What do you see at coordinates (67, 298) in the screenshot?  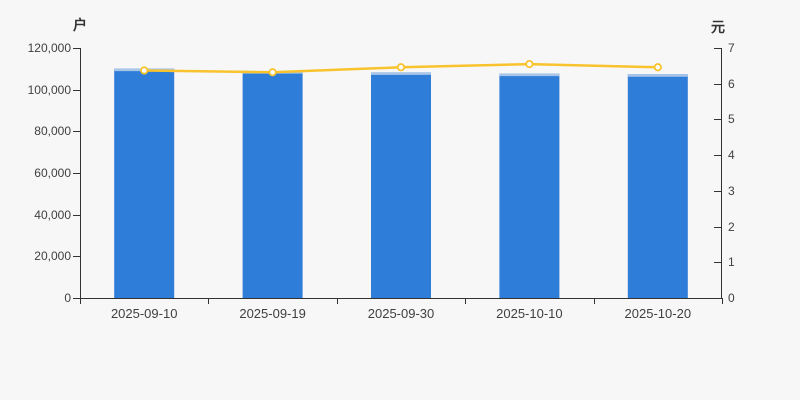 I see `left-axis-tick-label: 0` at bounding box center [67, 298].